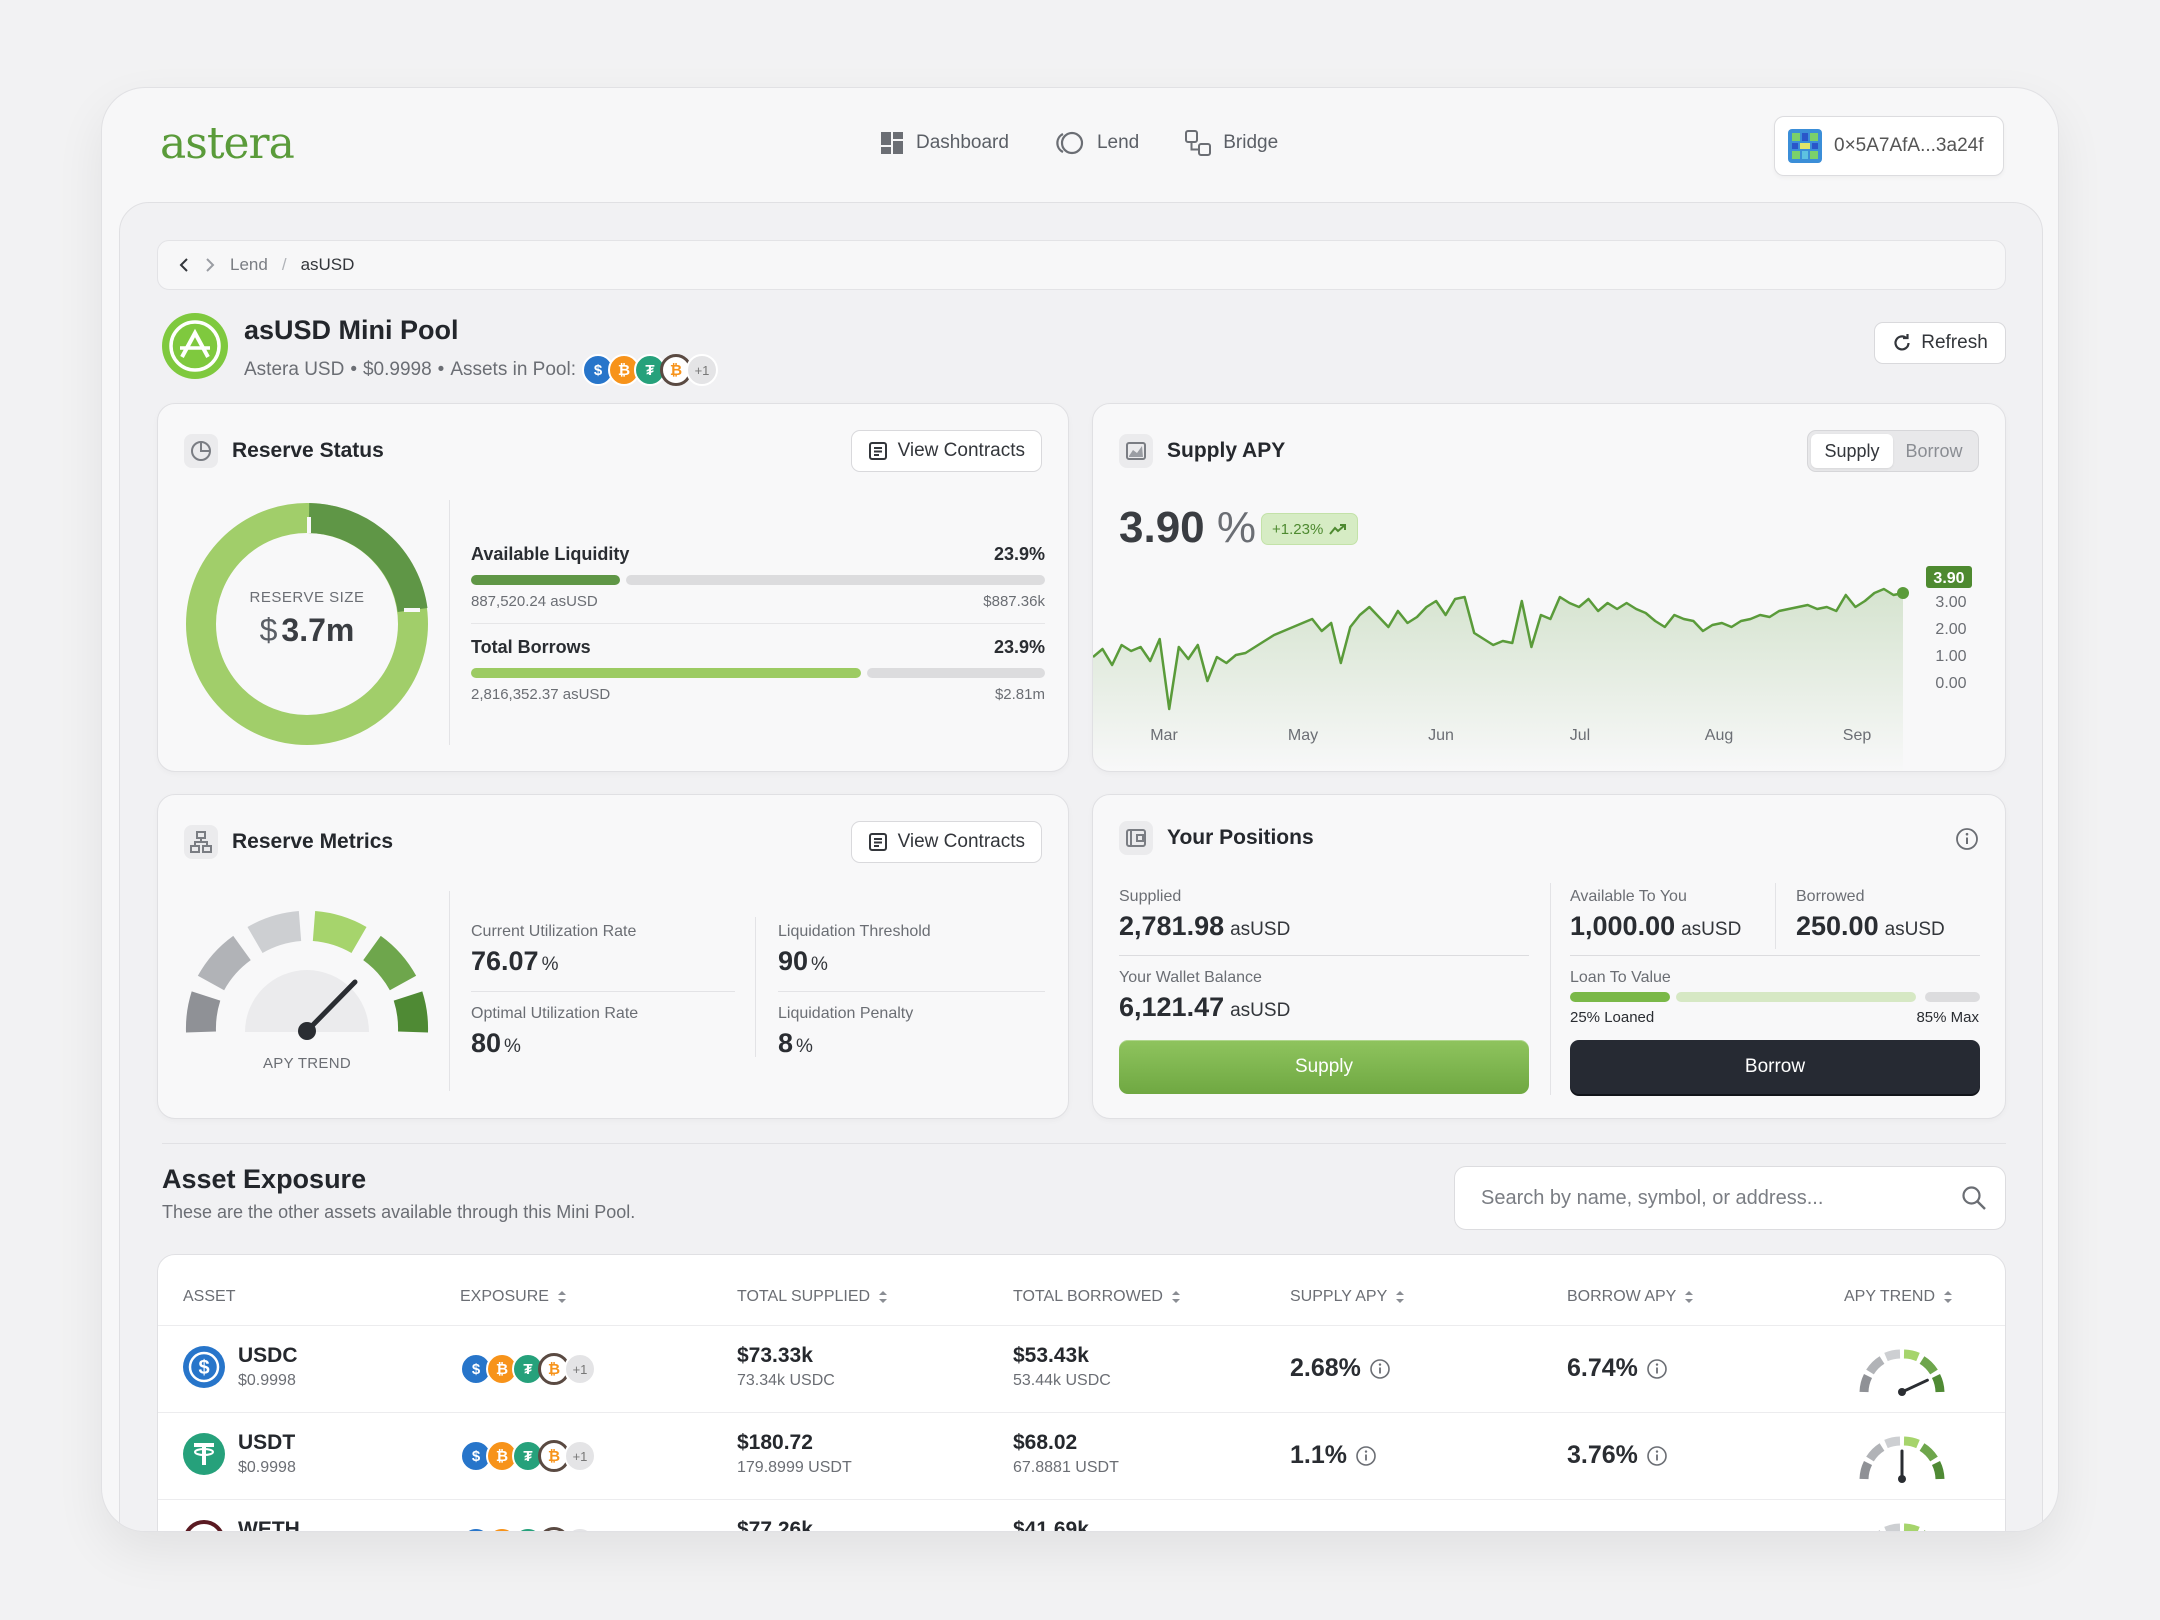  I want to click on y-tick-label: 1.00, so click(1950, 656).